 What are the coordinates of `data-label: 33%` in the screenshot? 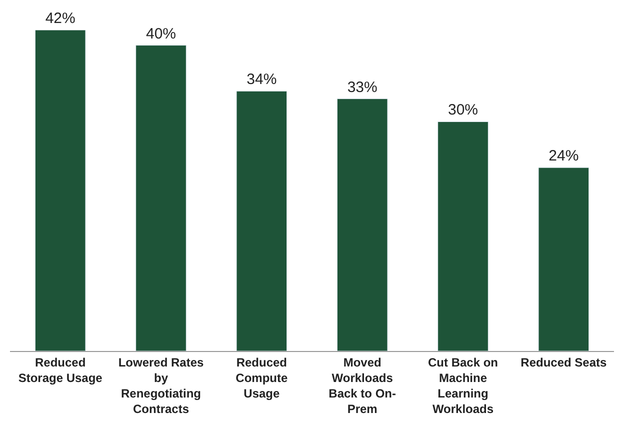 It's located at (362, 87).